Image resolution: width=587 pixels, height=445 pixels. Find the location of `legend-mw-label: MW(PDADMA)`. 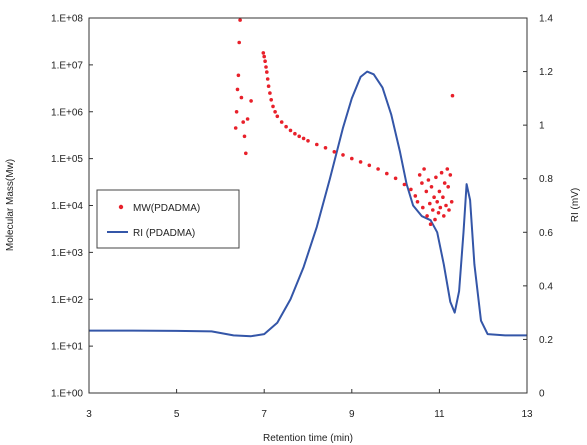

legend-mw-label: MW(PDADMA) is located at coordinates (166, 208).